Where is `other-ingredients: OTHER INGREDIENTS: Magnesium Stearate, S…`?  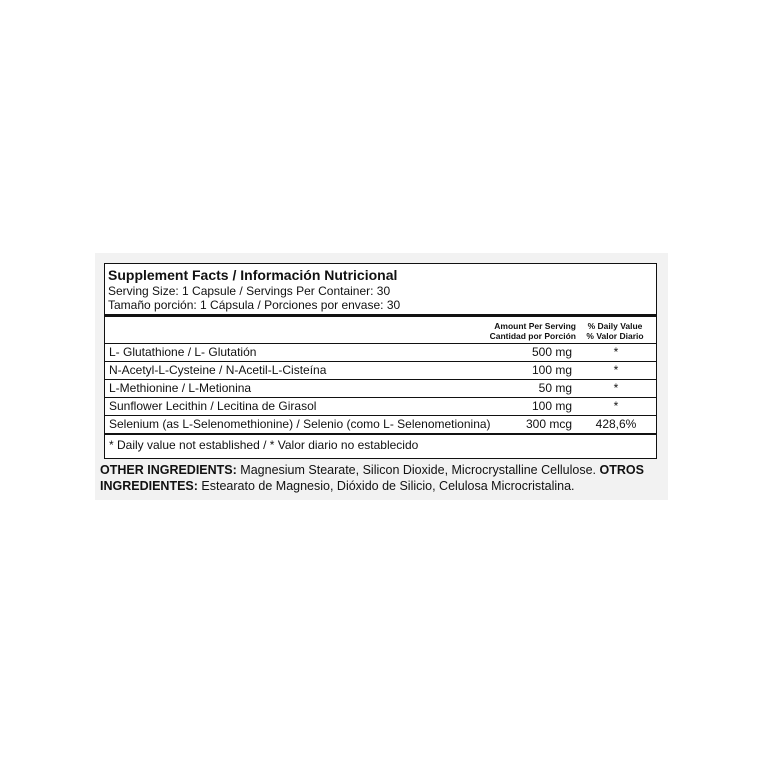
other-ingredients: OTHER INGREDIENTS: Magnesium Stearate, S… is located at coordinates (385, 478).